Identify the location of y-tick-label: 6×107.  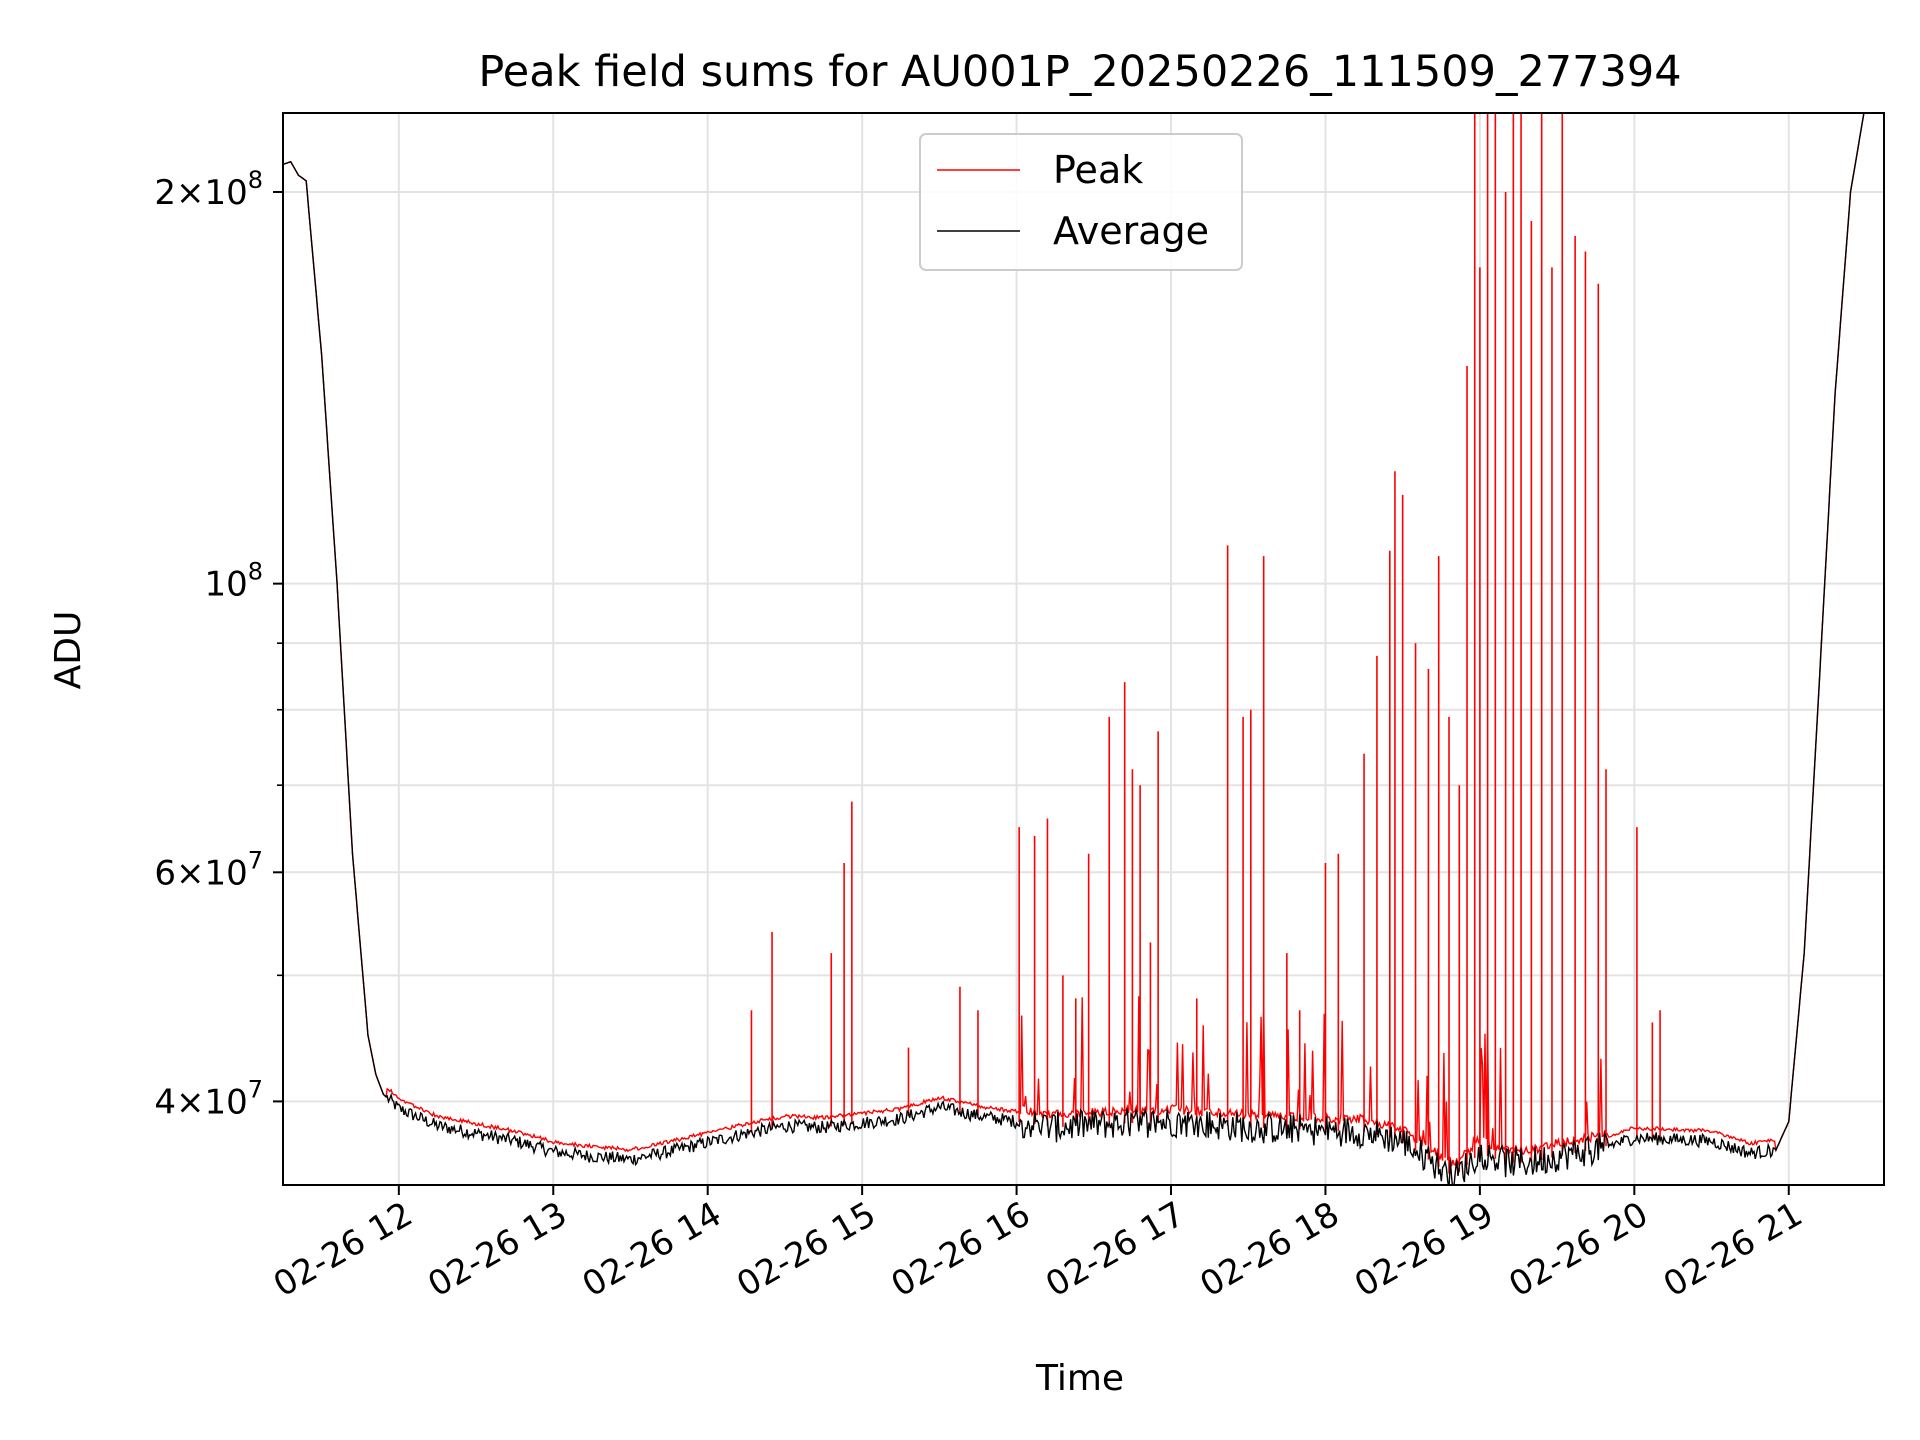
(208, 869).